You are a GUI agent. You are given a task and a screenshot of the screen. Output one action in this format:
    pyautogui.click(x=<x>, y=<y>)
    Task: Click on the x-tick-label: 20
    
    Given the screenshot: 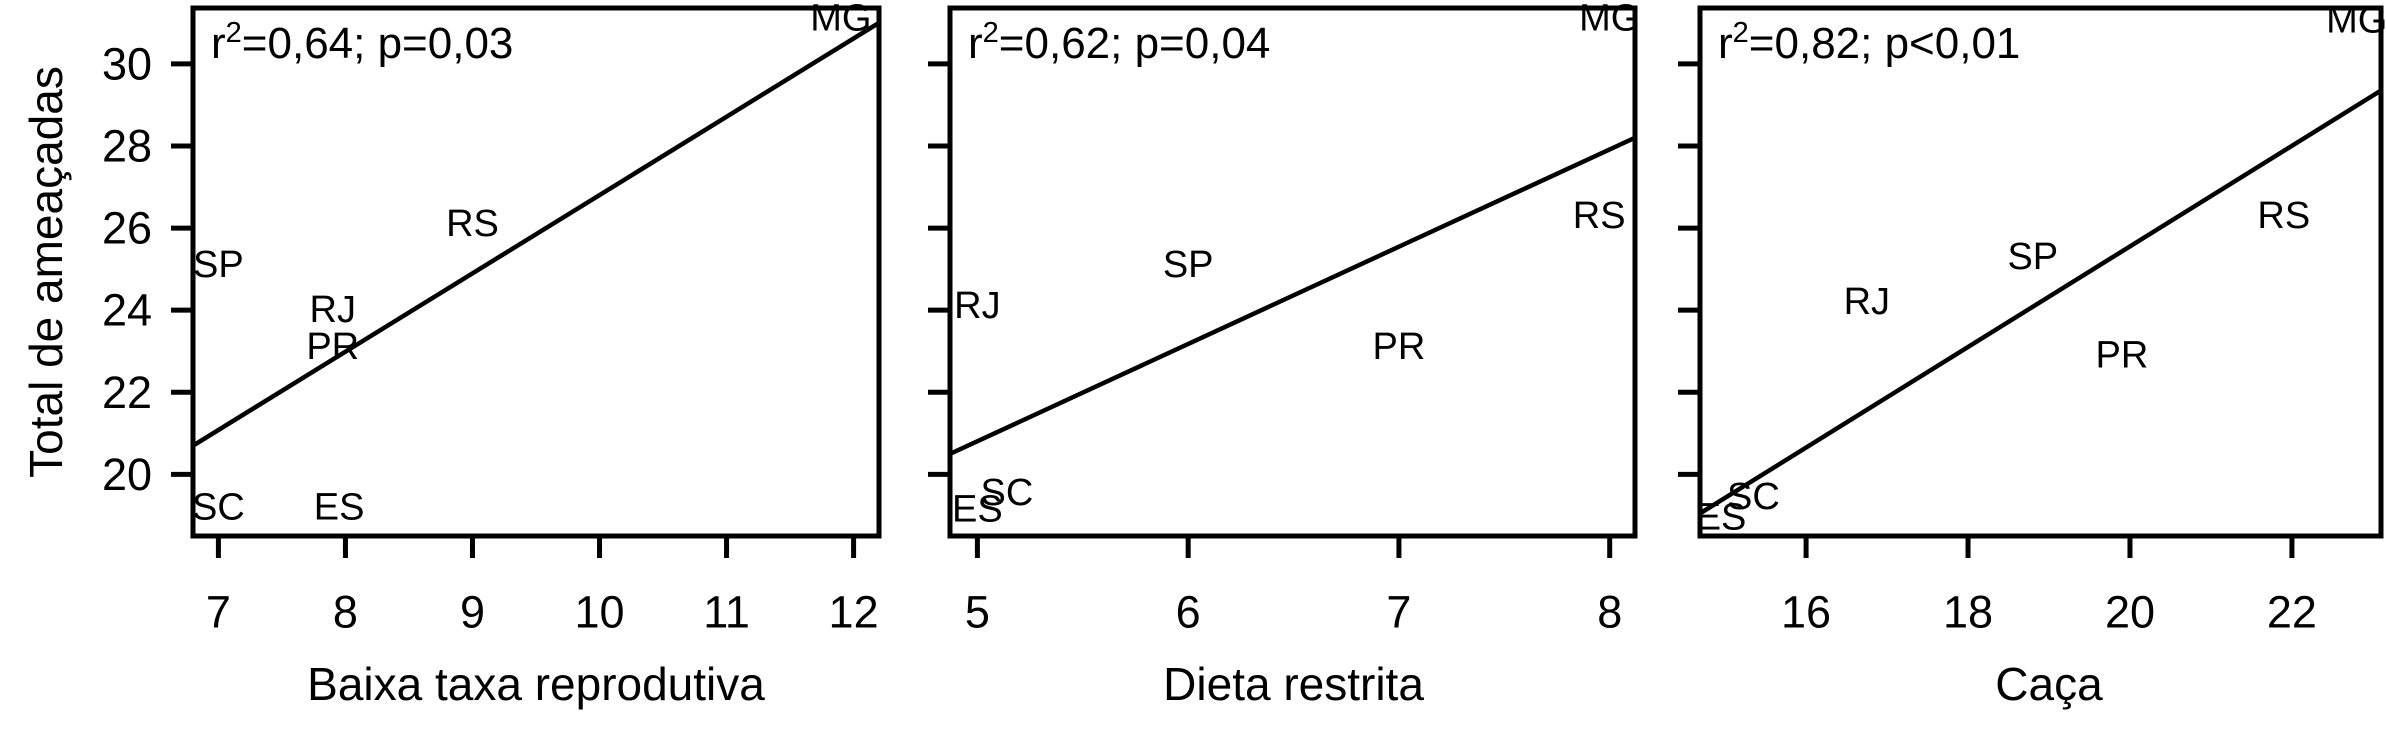 What is the action you would take?
    pyautogui.click(x=2130, y=612)
    